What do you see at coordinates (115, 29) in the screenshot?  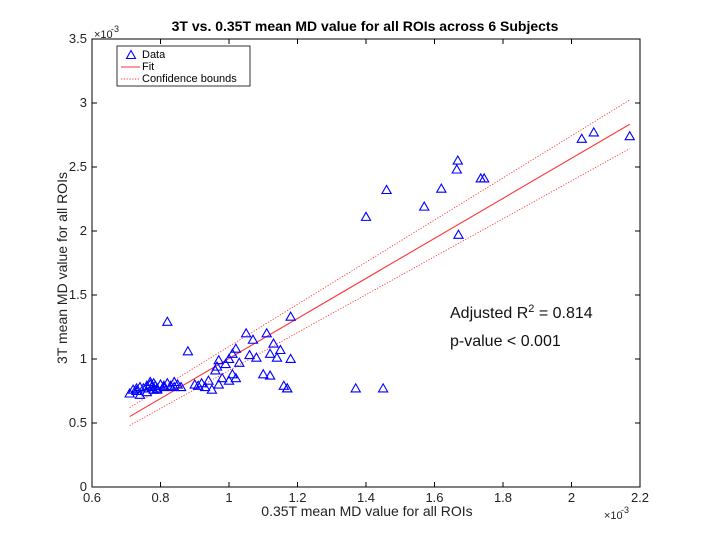 I see `y-scale-exponent: -3` at bounding box center [115, 29].